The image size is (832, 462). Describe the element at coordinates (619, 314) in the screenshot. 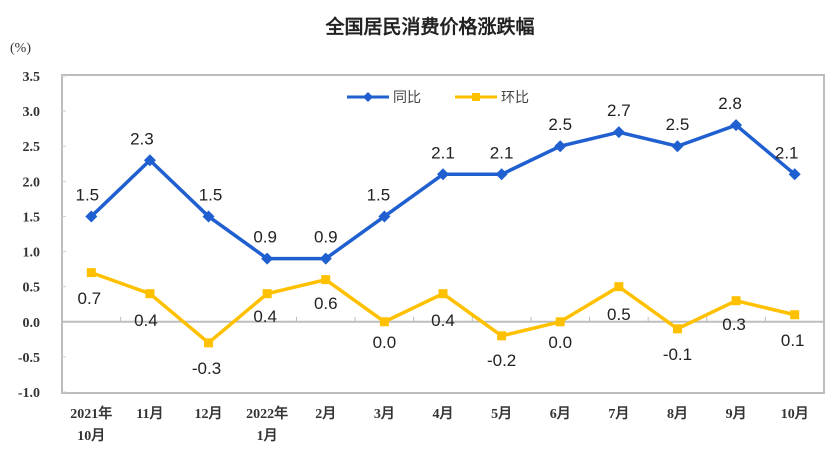

I see `mom-data-label: 0.5` at that location.